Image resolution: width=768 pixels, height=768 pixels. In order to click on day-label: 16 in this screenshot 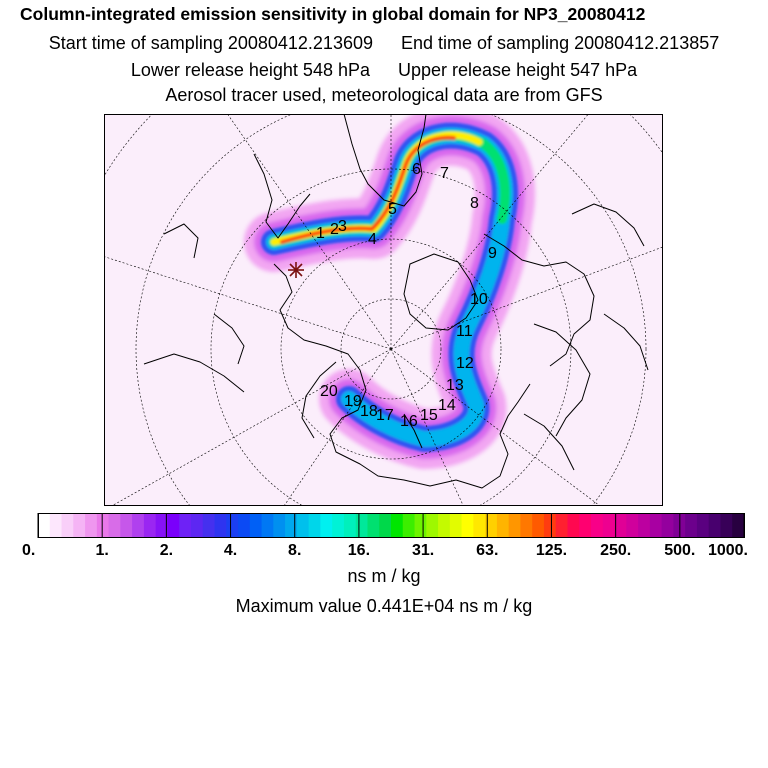, I will do `click(409, 421)`.